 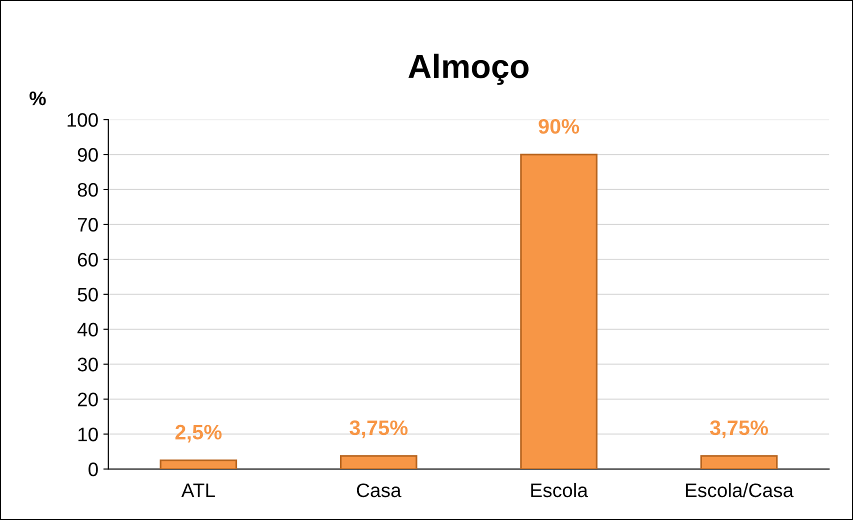 I want to click on x-tick-label: ATL, so click(x=198, y=491).